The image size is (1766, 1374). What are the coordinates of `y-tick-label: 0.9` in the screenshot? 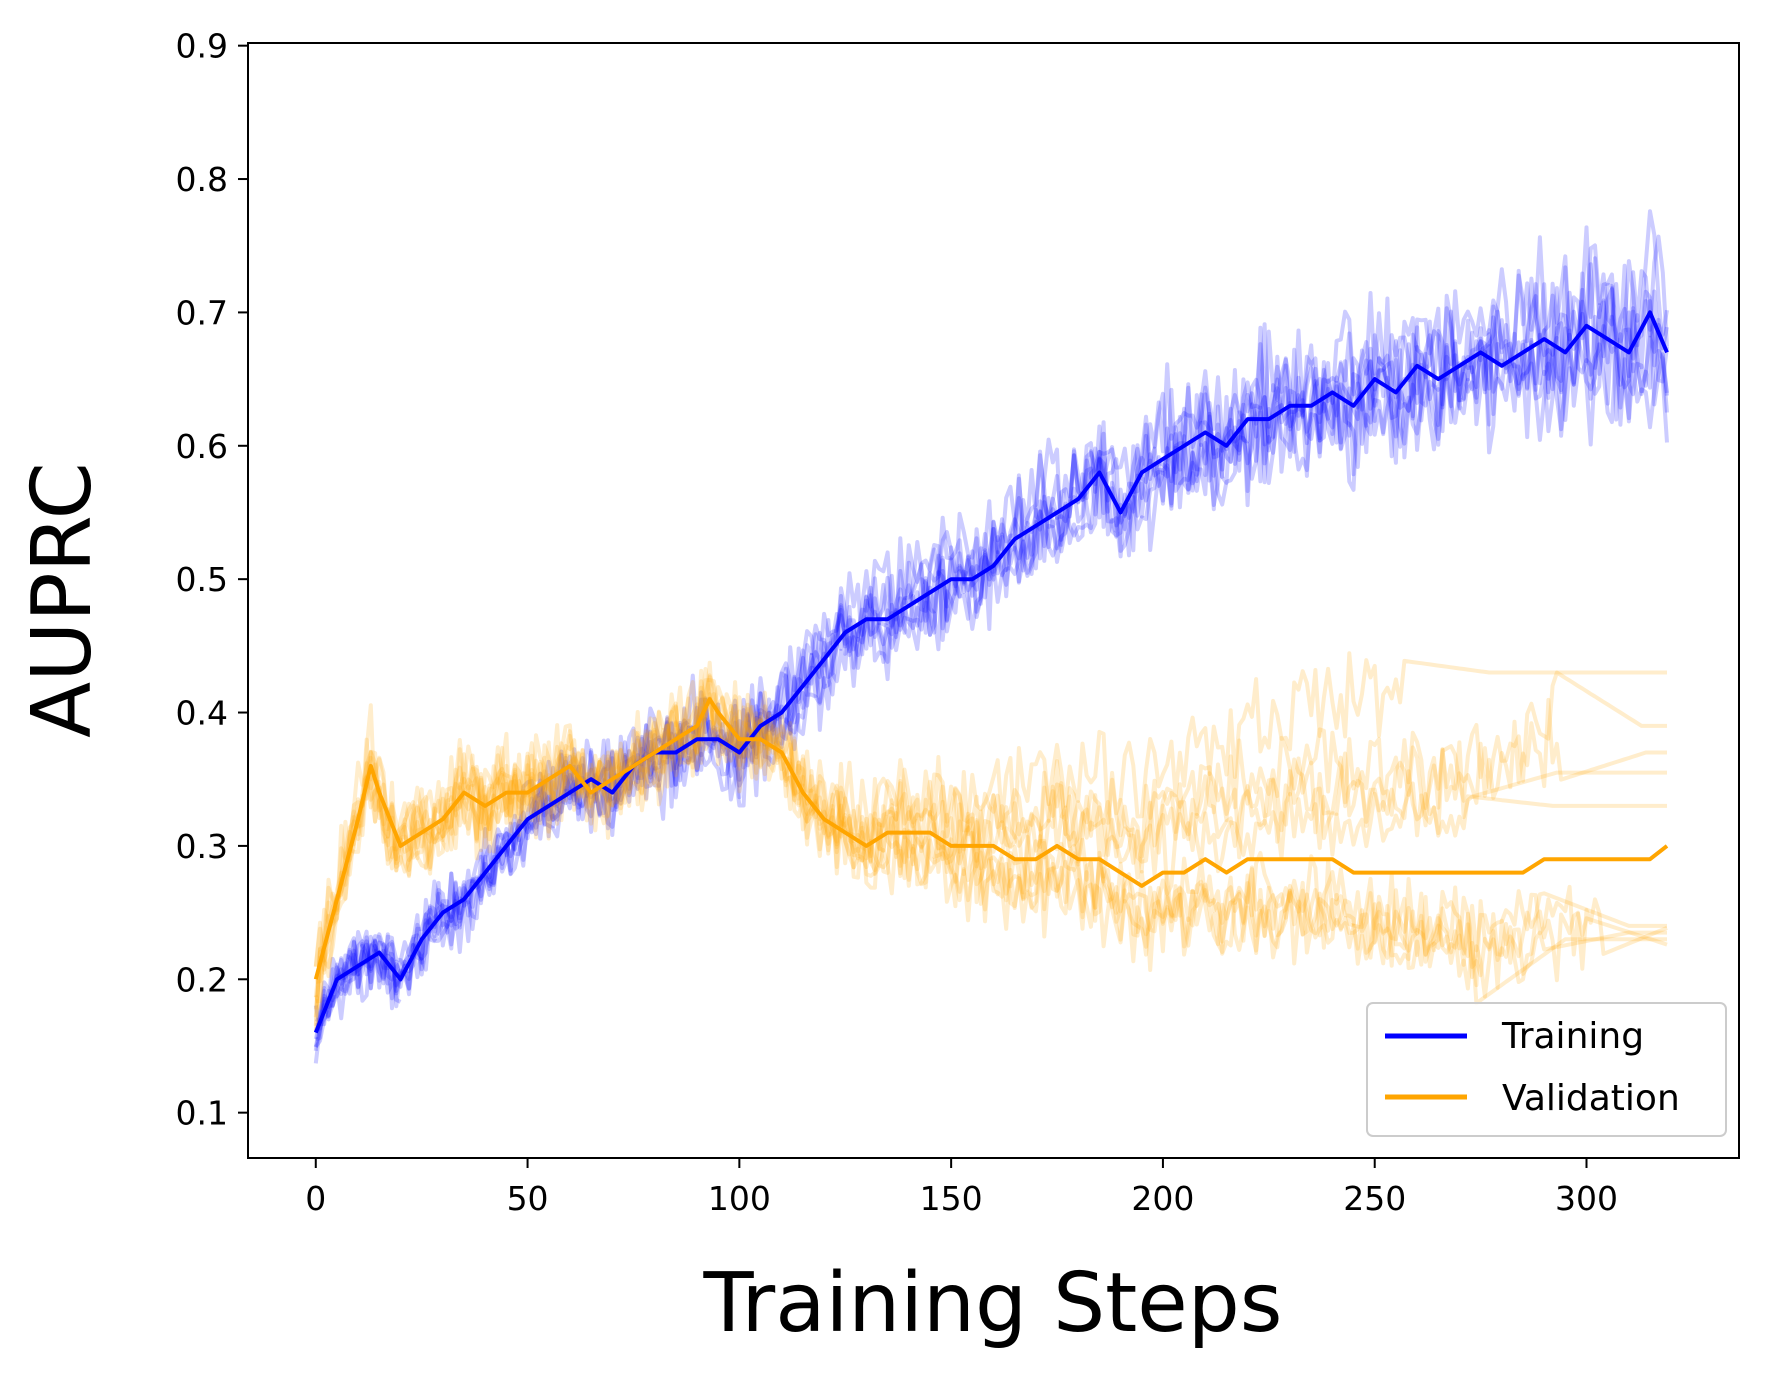 It's located at (202, 46).